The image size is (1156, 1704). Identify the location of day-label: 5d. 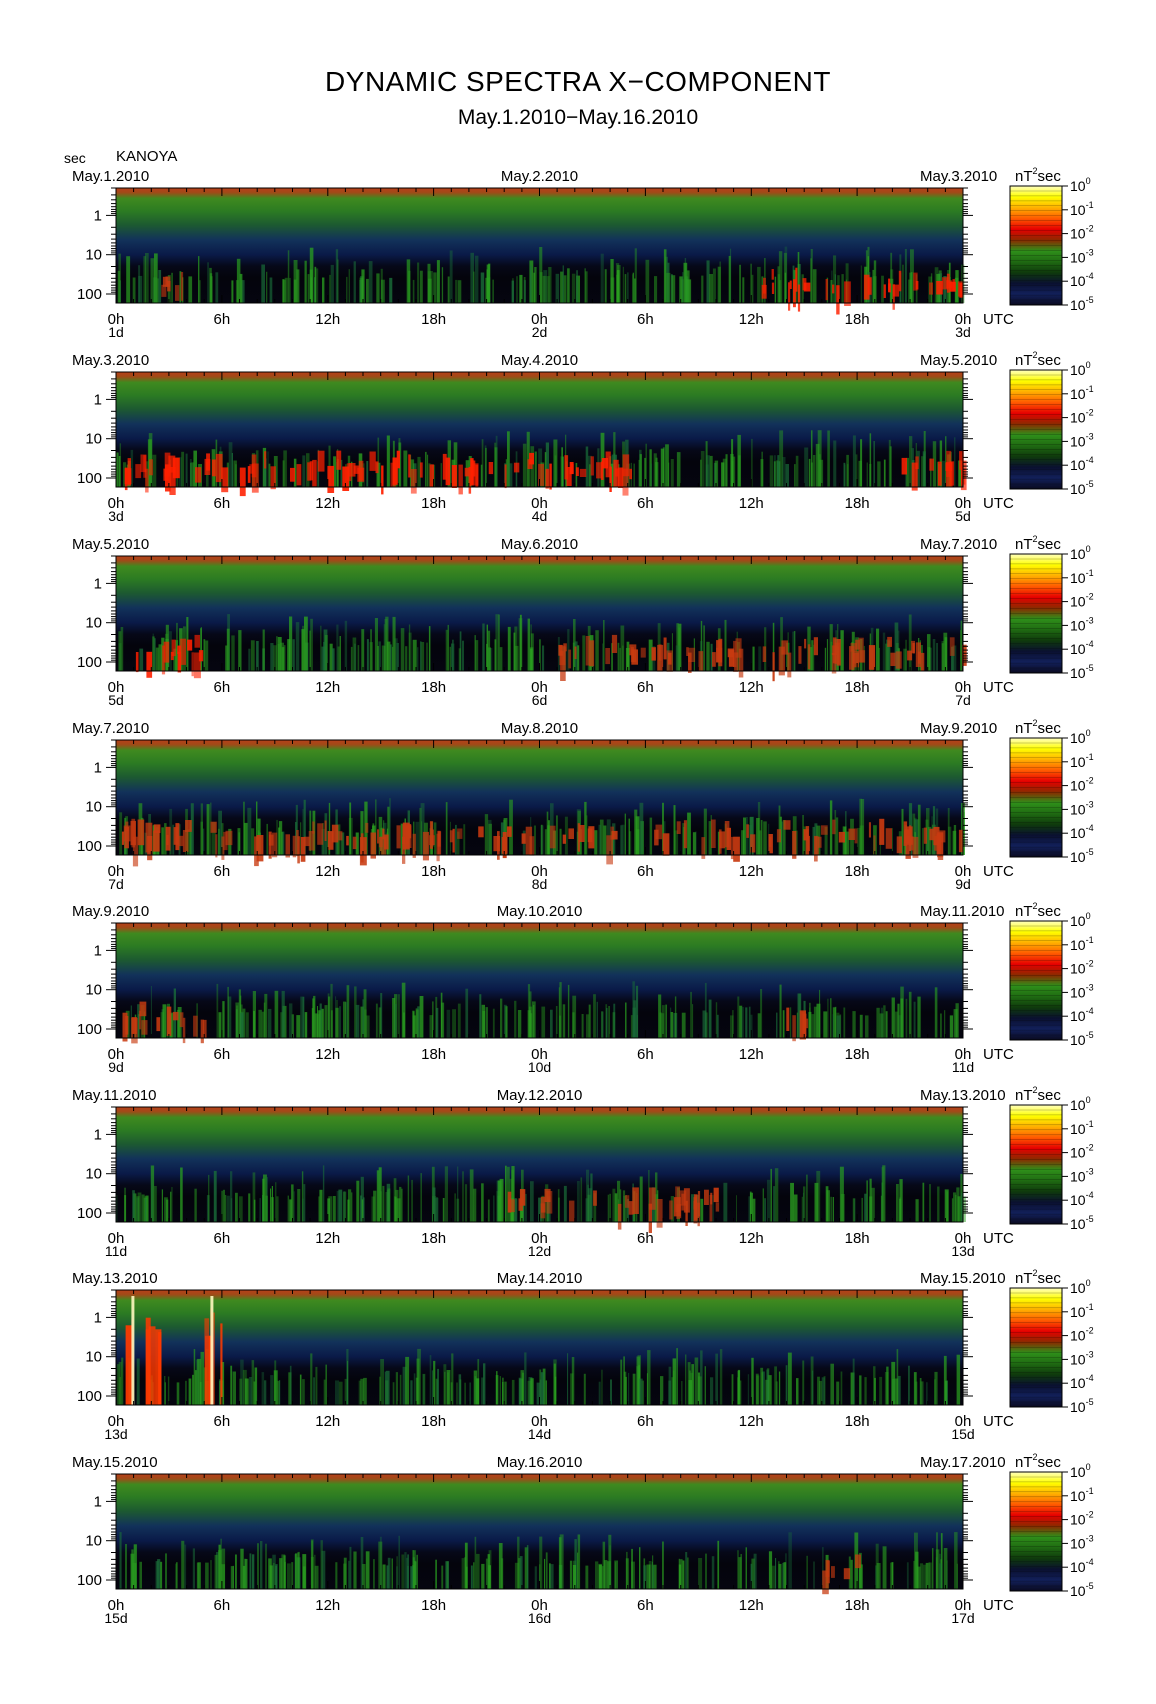
(116, 700).